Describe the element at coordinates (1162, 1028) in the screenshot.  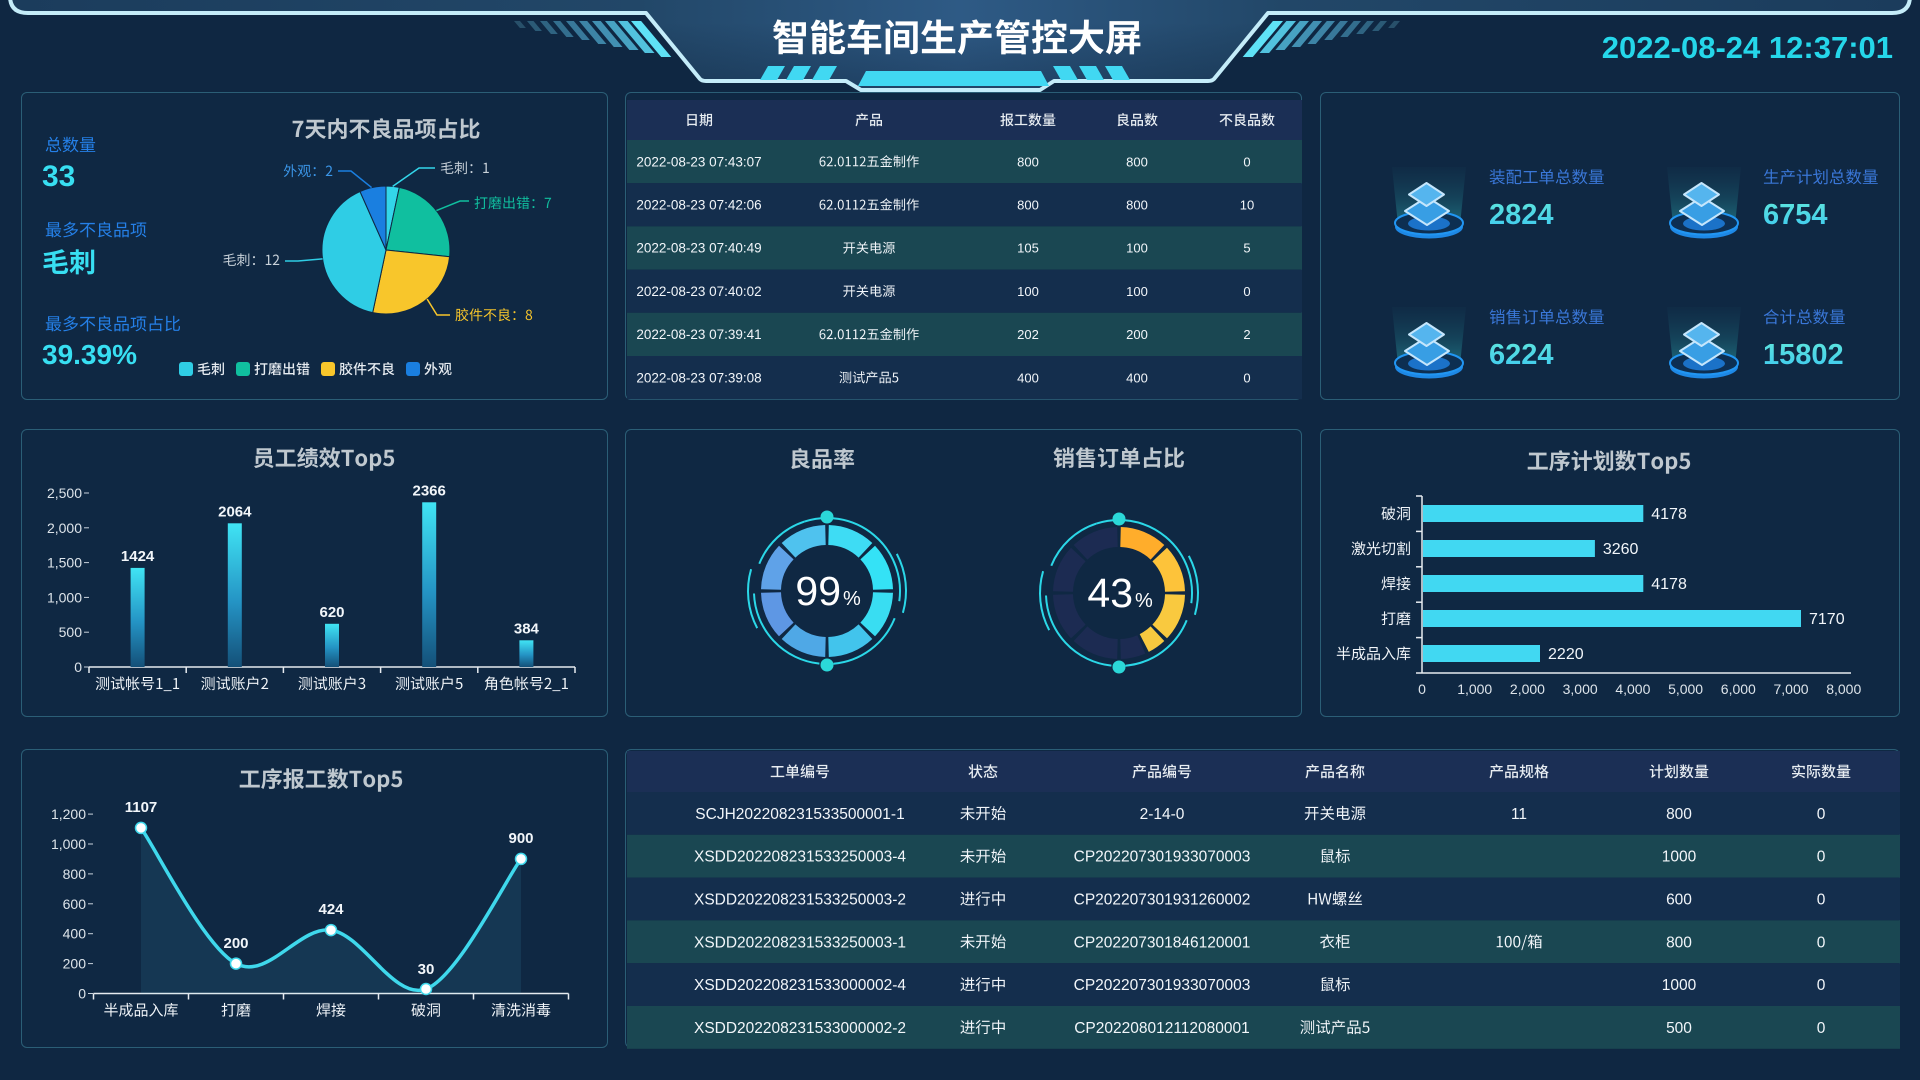
I see `svg-text: CP202208012112080001` at that location.